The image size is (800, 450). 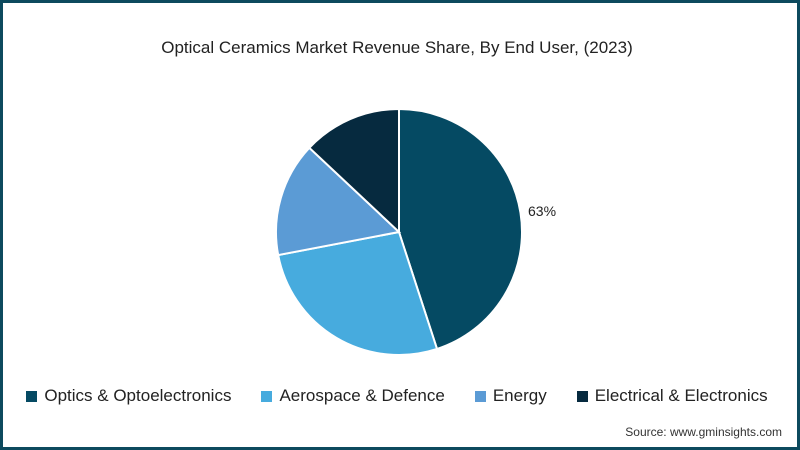 I want to click on legend-item-energy: Energy, so click(x=510, y=396).